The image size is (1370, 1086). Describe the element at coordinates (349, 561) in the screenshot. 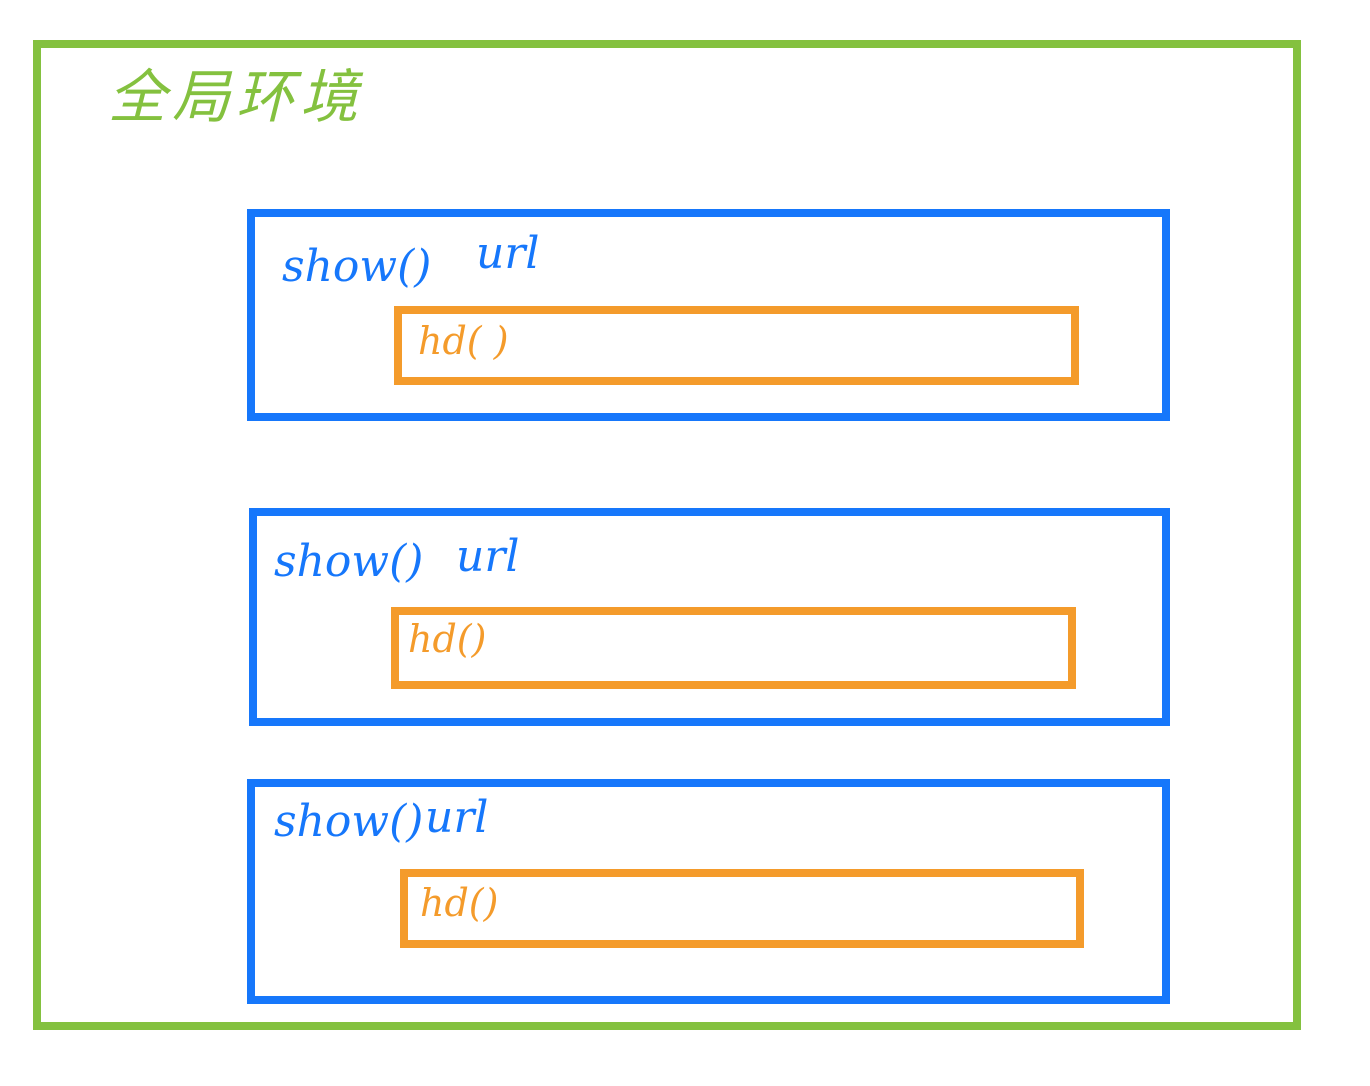

I see `scope-2-function-label: show()` at that location.